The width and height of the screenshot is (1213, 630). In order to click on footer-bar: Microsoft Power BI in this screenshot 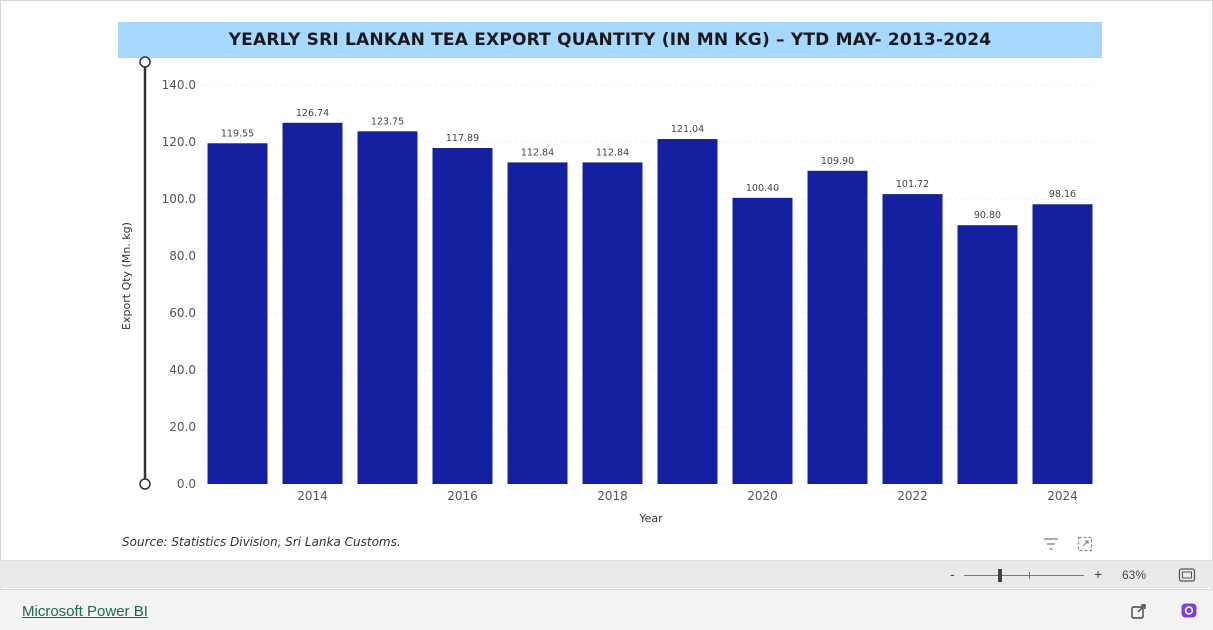, I will do `click(606, 609)`.